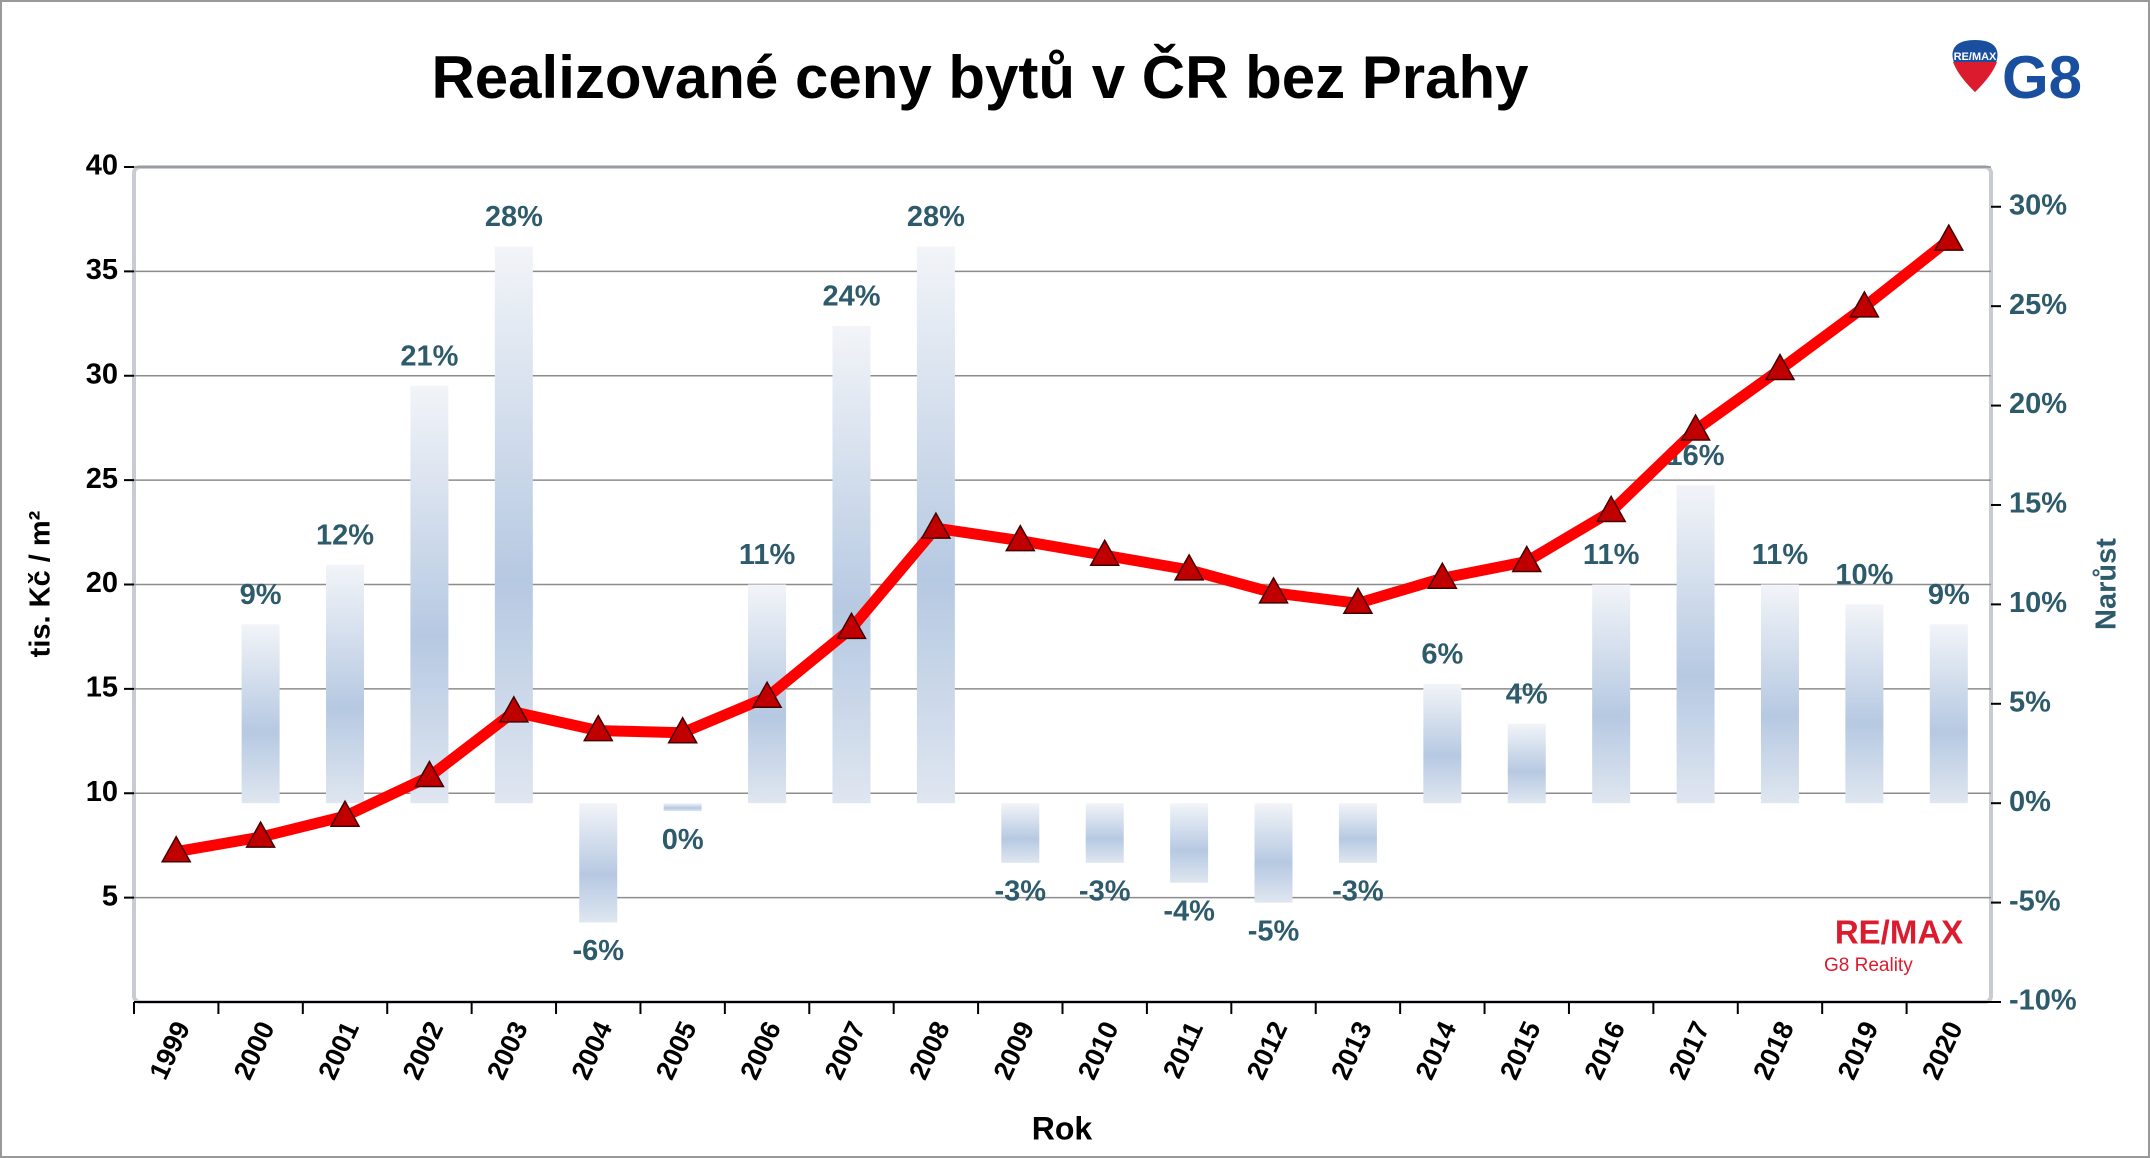 This screenshot has width=2150, height=1158. What do you see at coordinates (41, 583) in the screenshot?
I see `y-axis-label: tis. Kč / m²` at bounding box center [41, 583].